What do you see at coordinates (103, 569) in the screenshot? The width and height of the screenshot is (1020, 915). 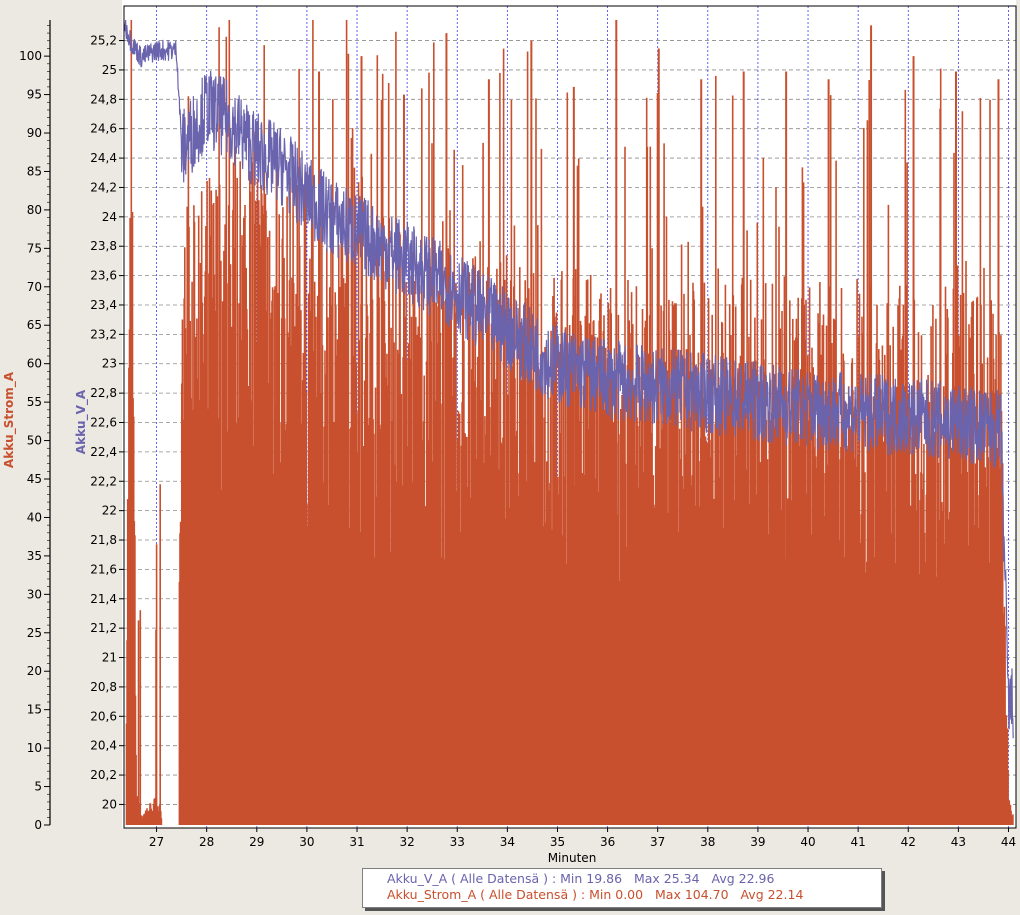 I see `y-tick-label-voltage-8: 21,6` at bounding box center [103, 569].